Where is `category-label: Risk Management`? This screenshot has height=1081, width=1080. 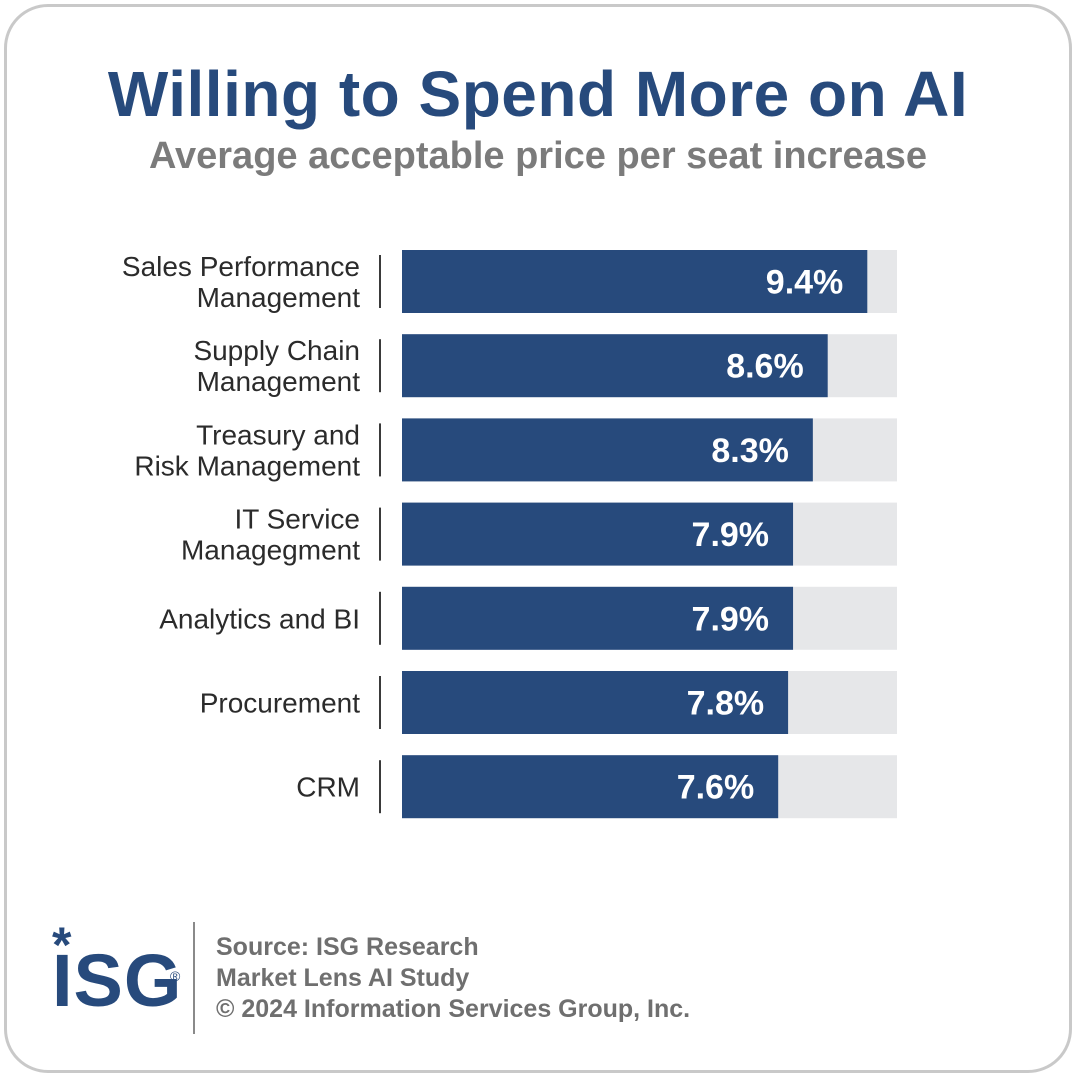
category-label: Risk Management is located at coordinates (247, 465).